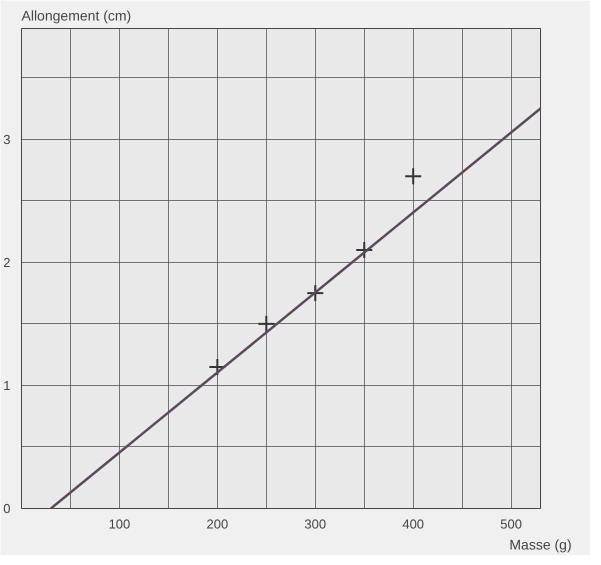  I want to click on y-tick-label: 3, so click(7, 139).